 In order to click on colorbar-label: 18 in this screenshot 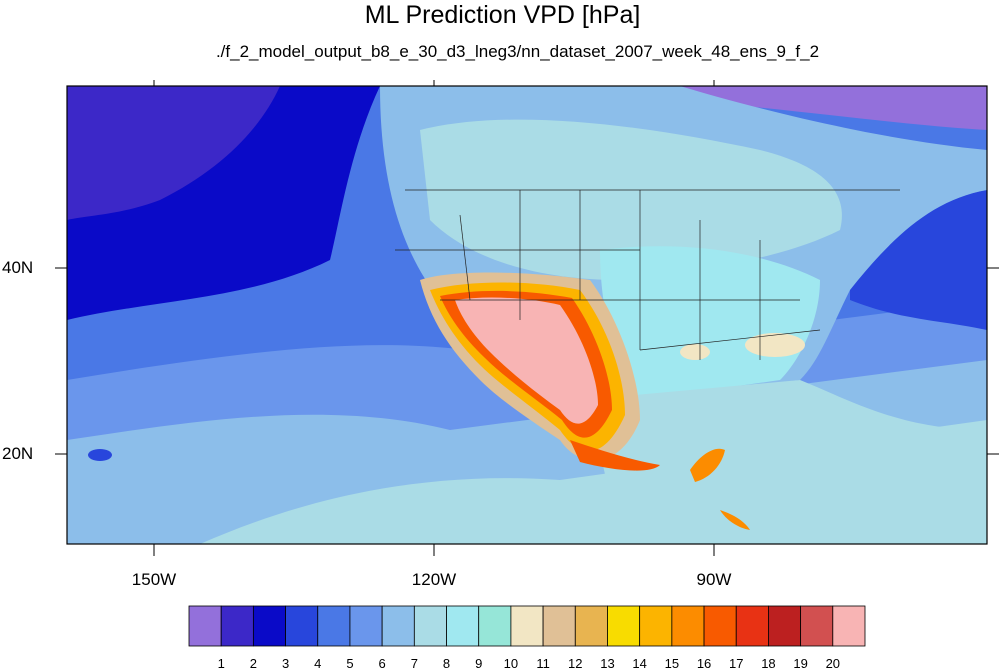, I will do `click(768, 663)`.